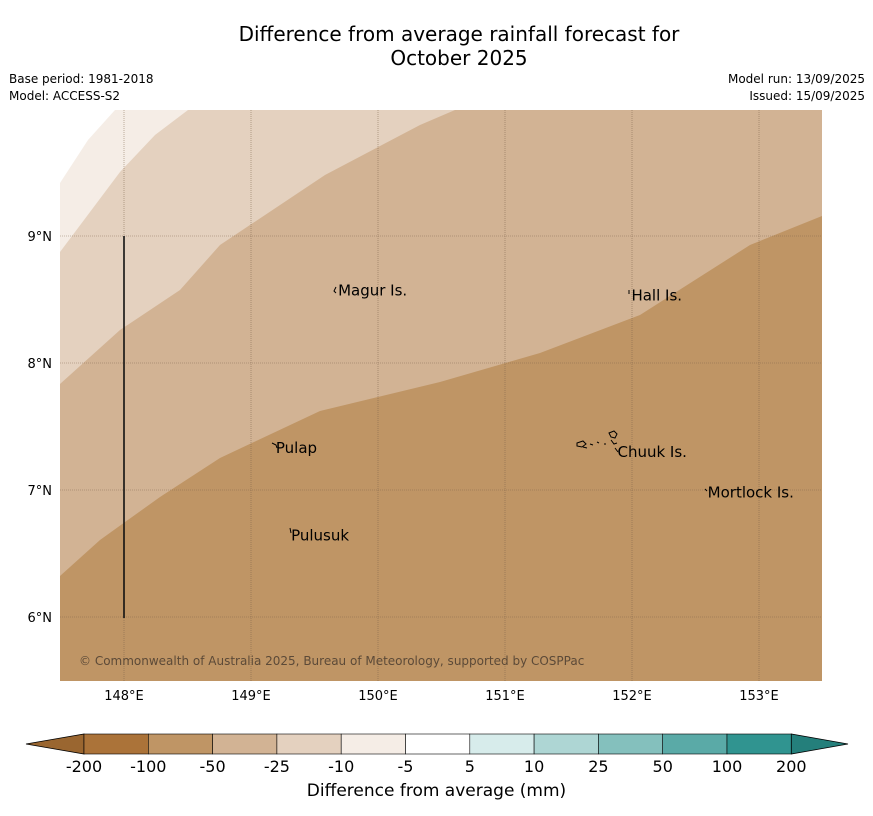 The height and width of the screenshot is (816, 873). Describe the element at coordinates (534, 766) in the screenshot. I see `colorbar-tick-label: 10` at that location.